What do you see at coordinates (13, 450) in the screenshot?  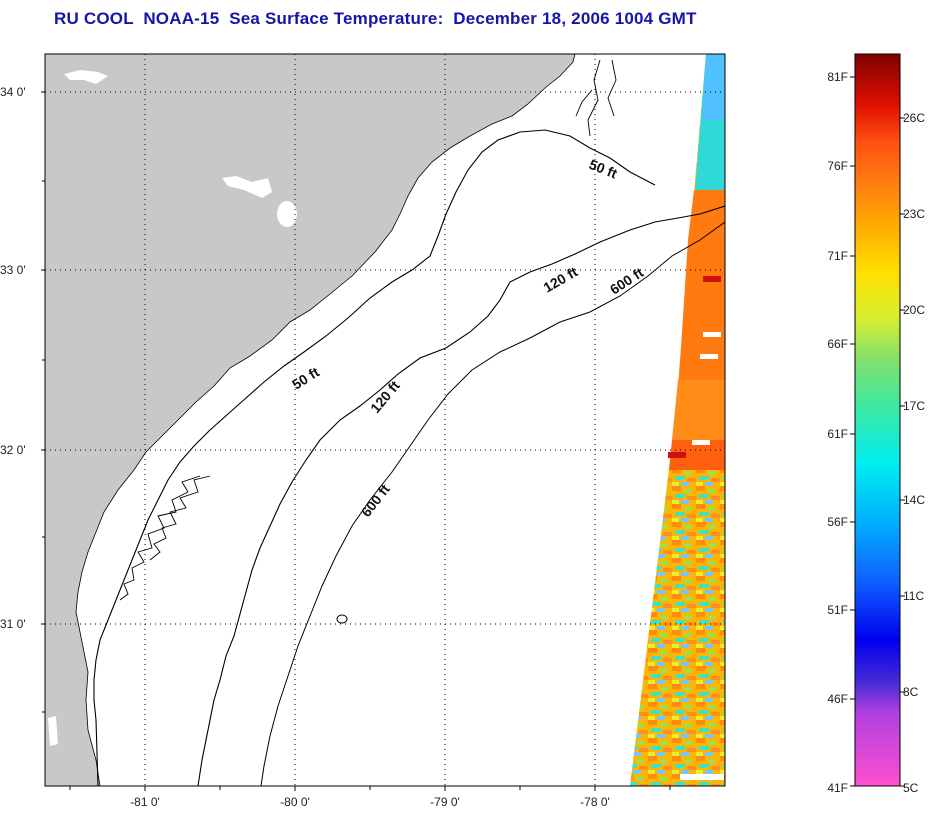 I see `lat-label: 32 0'` at bounding box center [13, 450].